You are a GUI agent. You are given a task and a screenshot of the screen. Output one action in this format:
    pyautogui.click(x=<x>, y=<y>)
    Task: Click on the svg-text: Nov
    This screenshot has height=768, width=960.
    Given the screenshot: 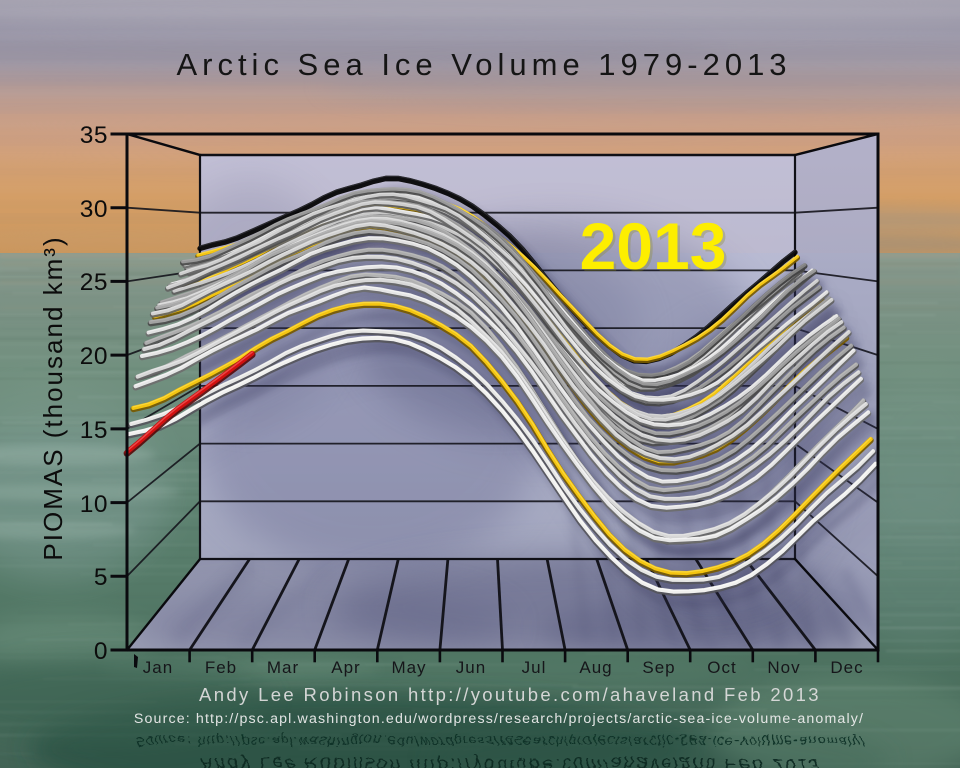 What is the action you would take?
    pyautogui.click(x=783, y=667)
    